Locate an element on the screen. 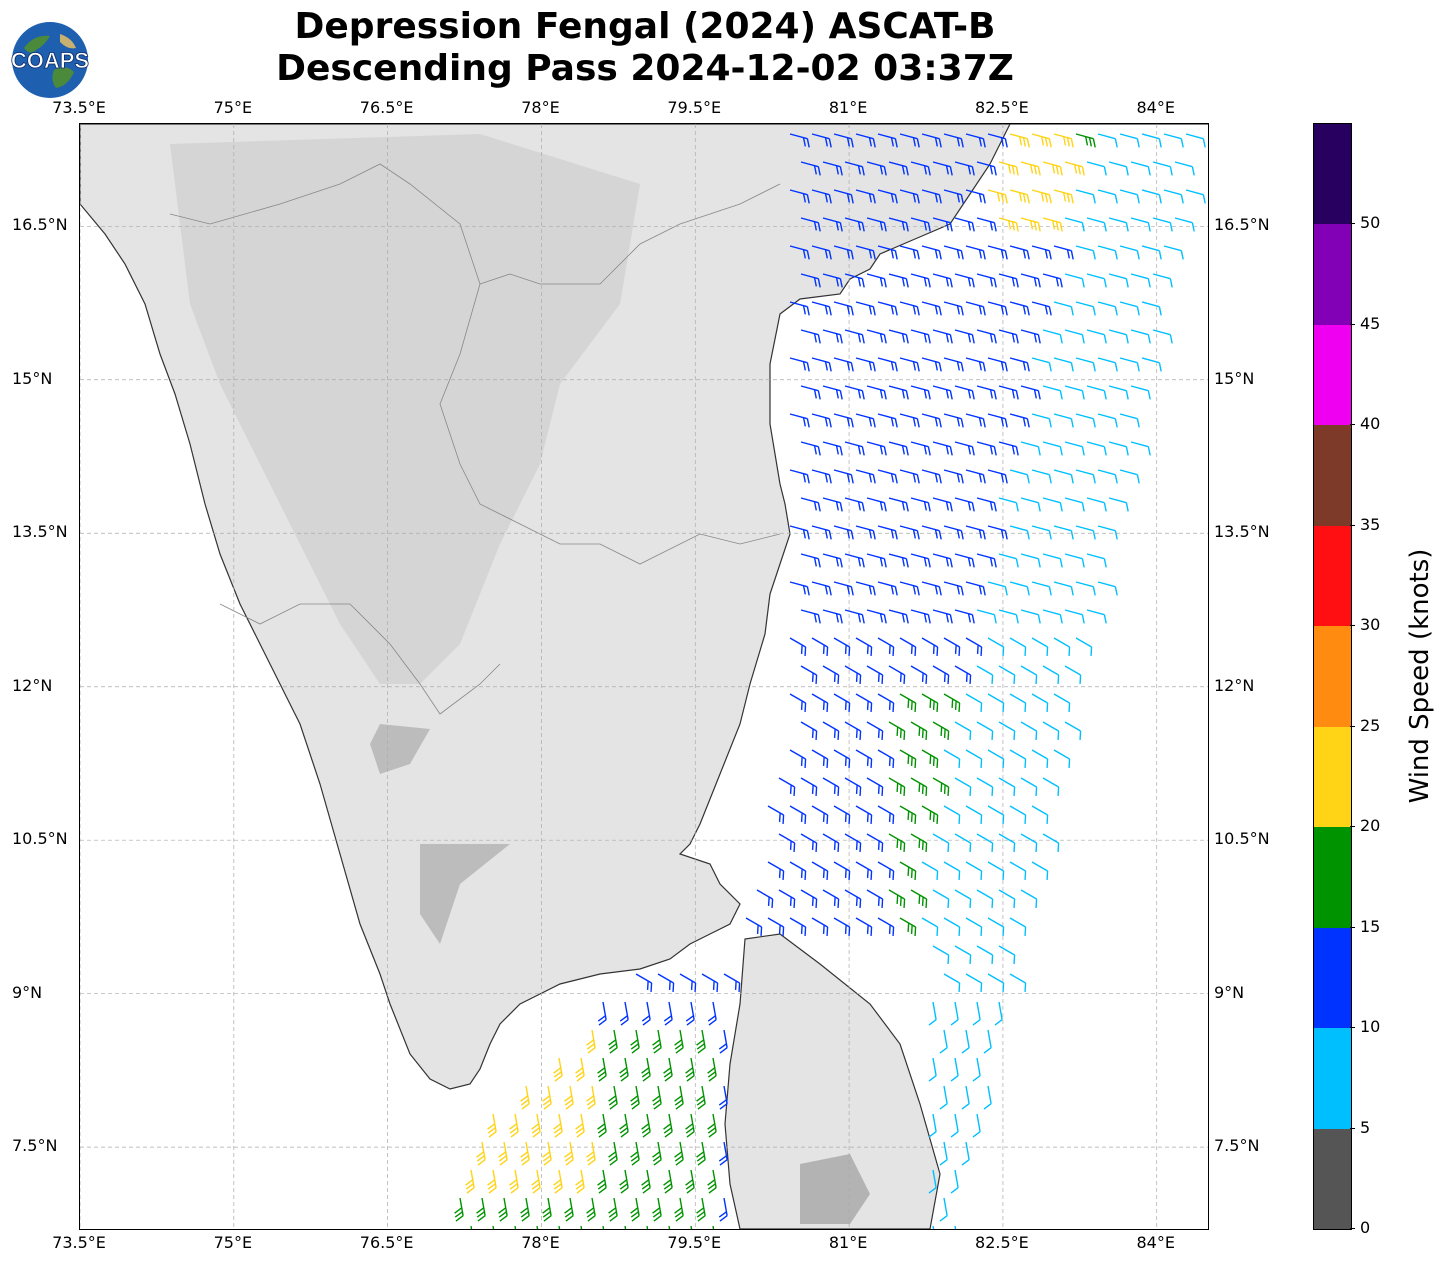  lat-tick-label-left: 16.5°N is located at coordinates (40, 225).